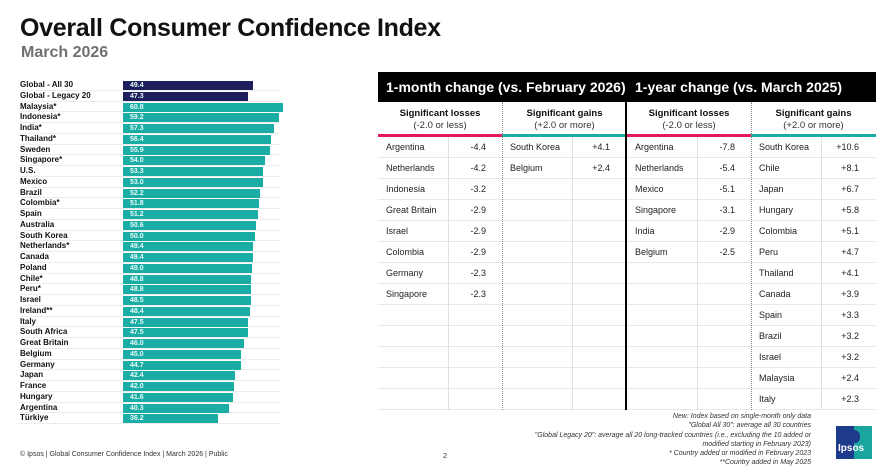 The height and width of the screenshot is (475, 895). Describe the element at coordinates (850, 357) in the screenshot. I see `change-value: +3.2` at that location.